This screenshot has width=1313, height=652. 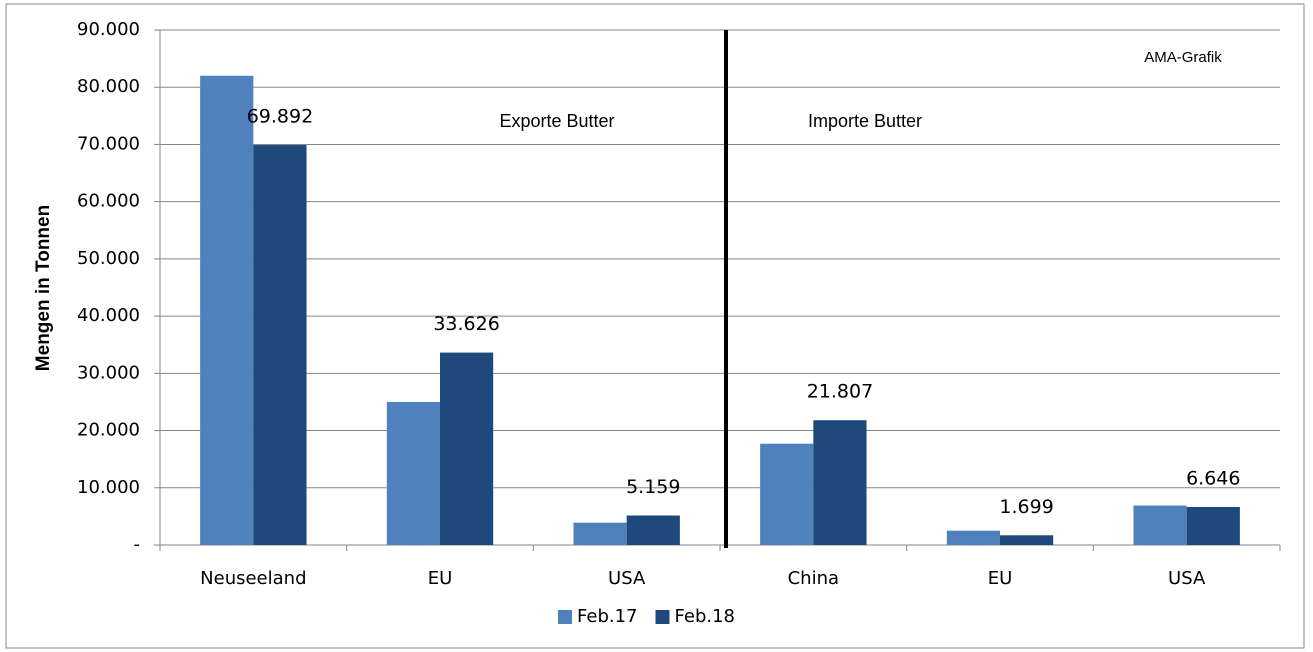 What do you see at coordinates (108, 29) in the screenshot?
I see `y-tick-label: 90.000` at bounding box center [108, 29].